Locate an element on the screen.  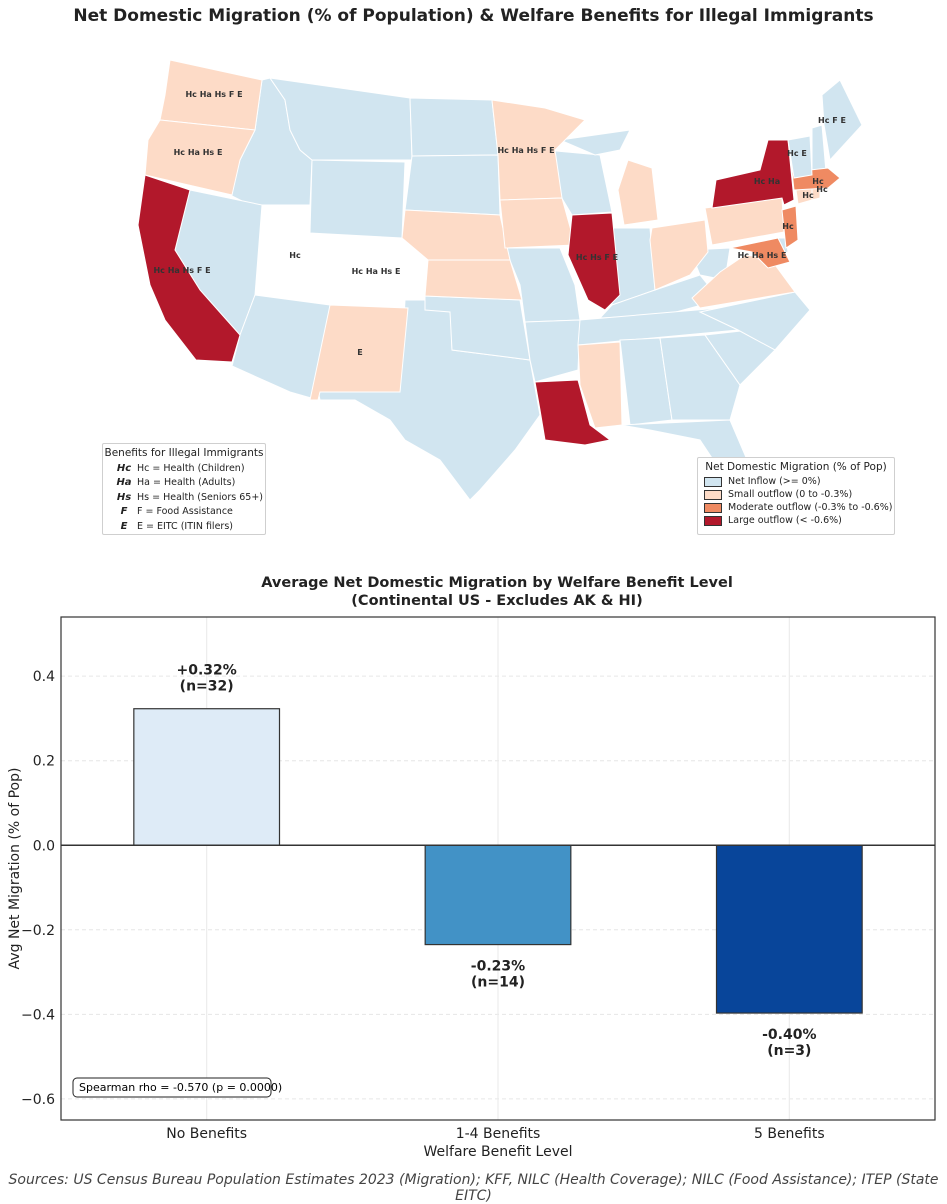
state-california is located at coordinates (189, 268).